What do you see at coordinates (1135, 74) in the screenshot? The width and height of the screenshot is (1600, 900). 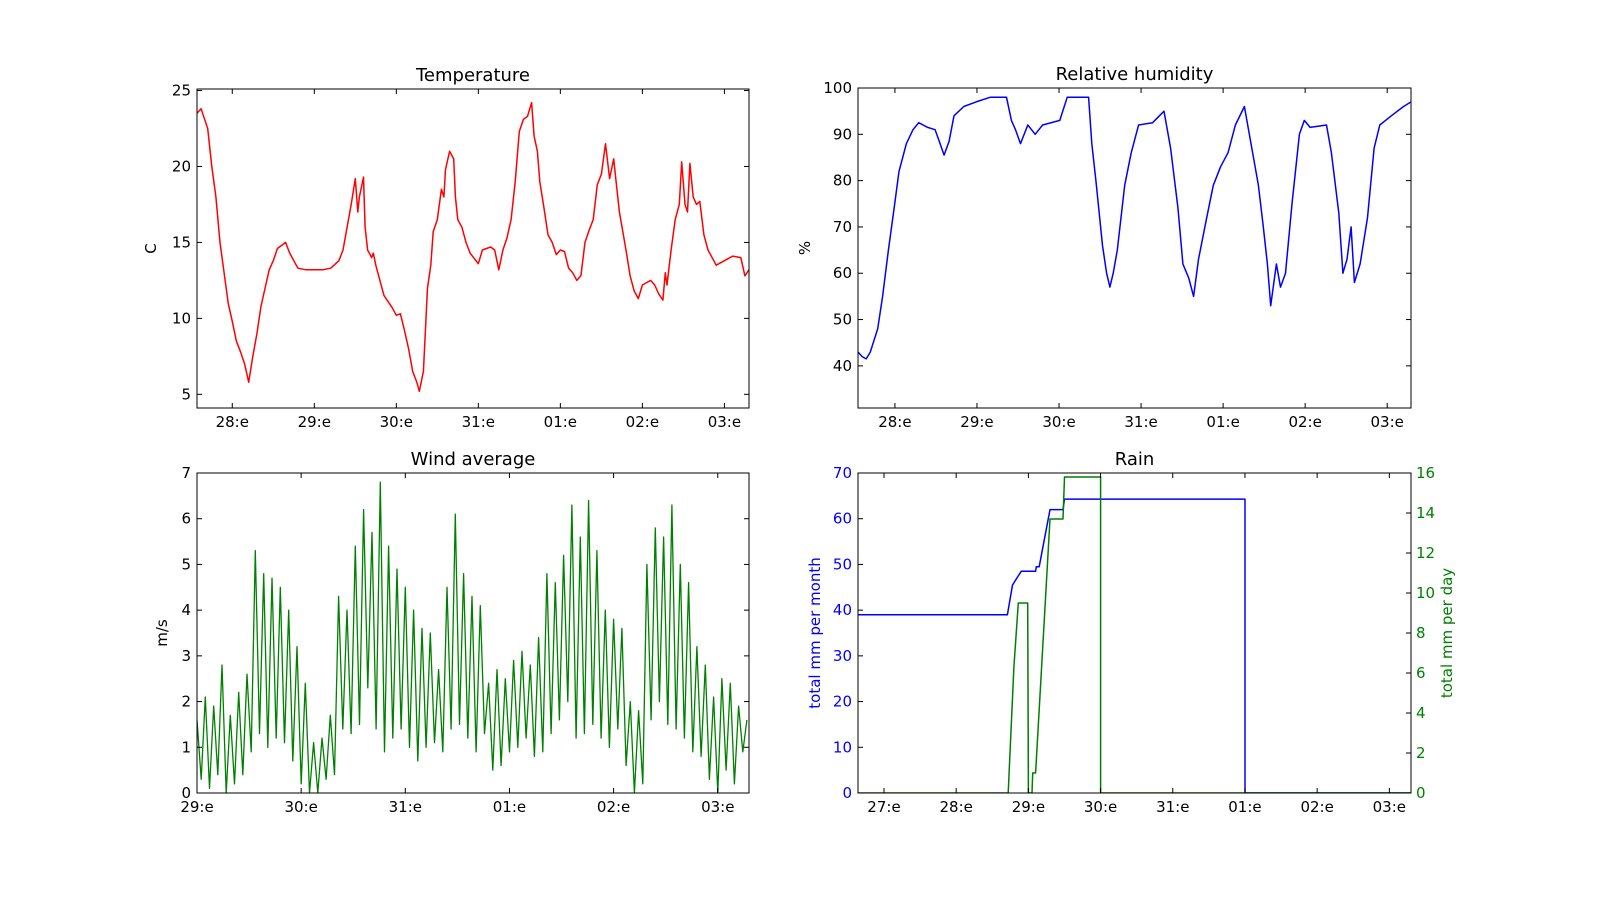 I see `chart-title: Relative humidity` at bounding box center [1135, 74].